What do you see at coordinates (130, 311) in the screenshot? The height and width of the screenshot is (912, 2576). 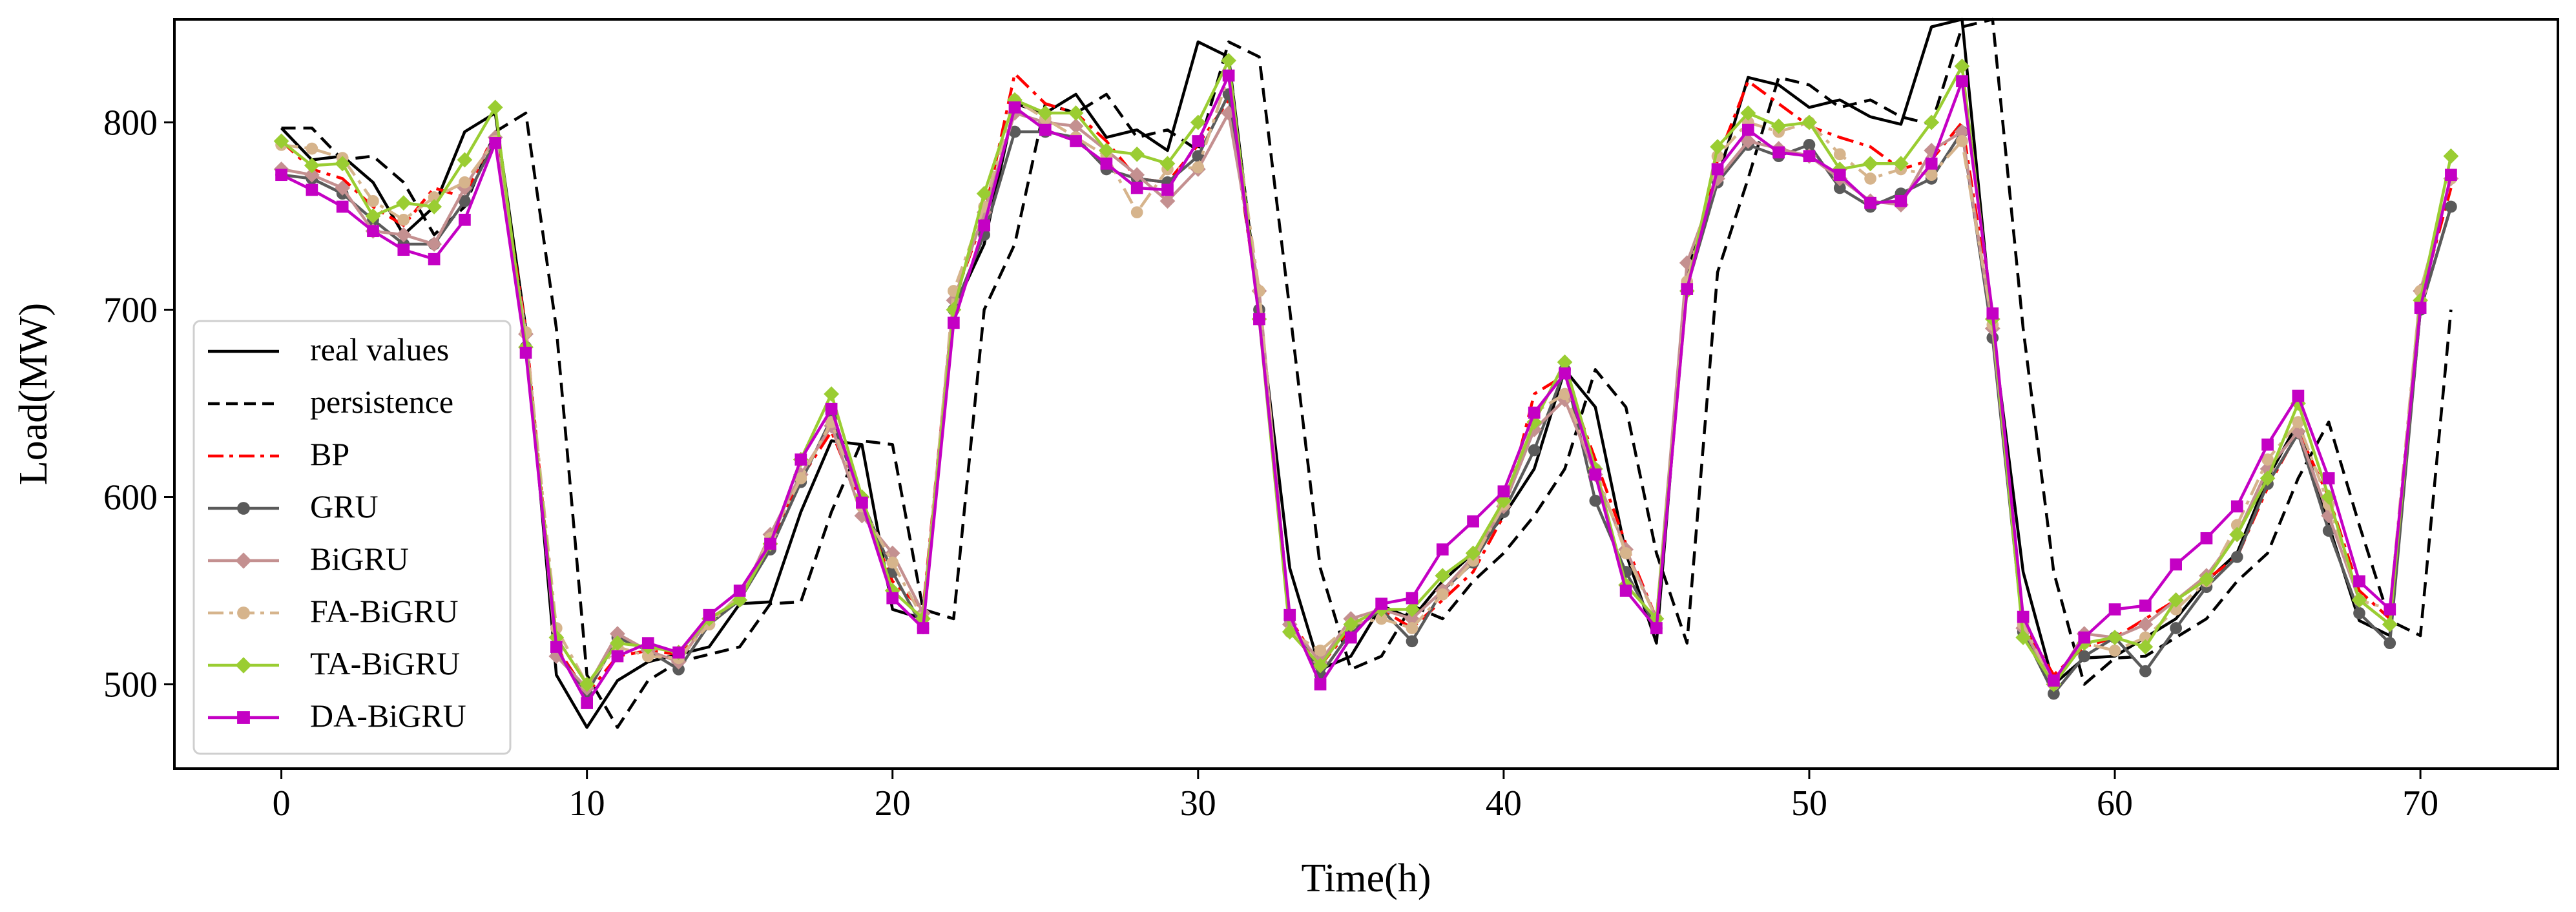 I see `y-tick-label: 700` at bounding box center [130, 311].